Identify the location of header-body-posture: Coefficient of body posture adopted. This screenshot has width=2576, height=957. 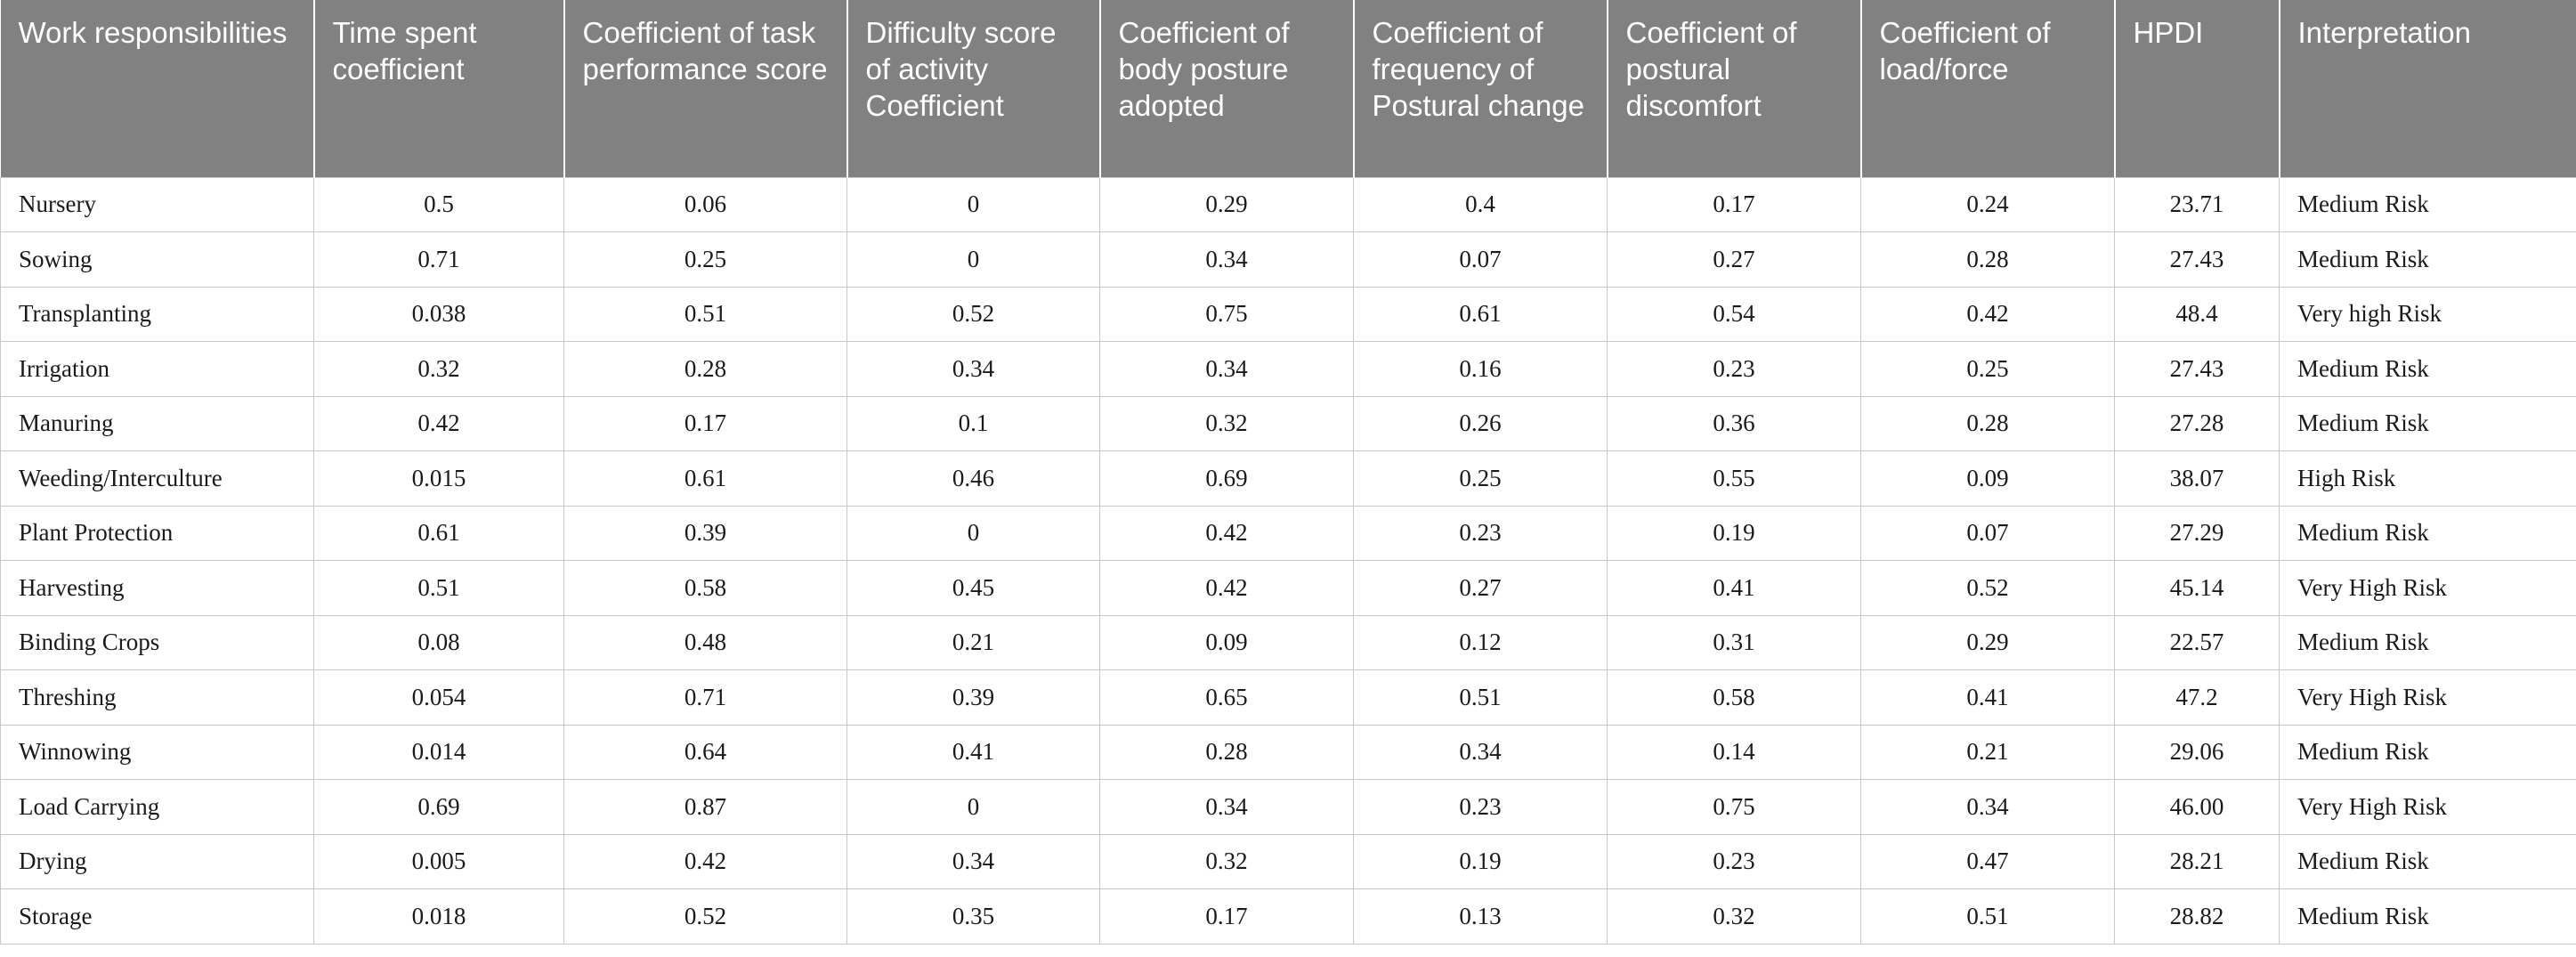
(1226, 88).